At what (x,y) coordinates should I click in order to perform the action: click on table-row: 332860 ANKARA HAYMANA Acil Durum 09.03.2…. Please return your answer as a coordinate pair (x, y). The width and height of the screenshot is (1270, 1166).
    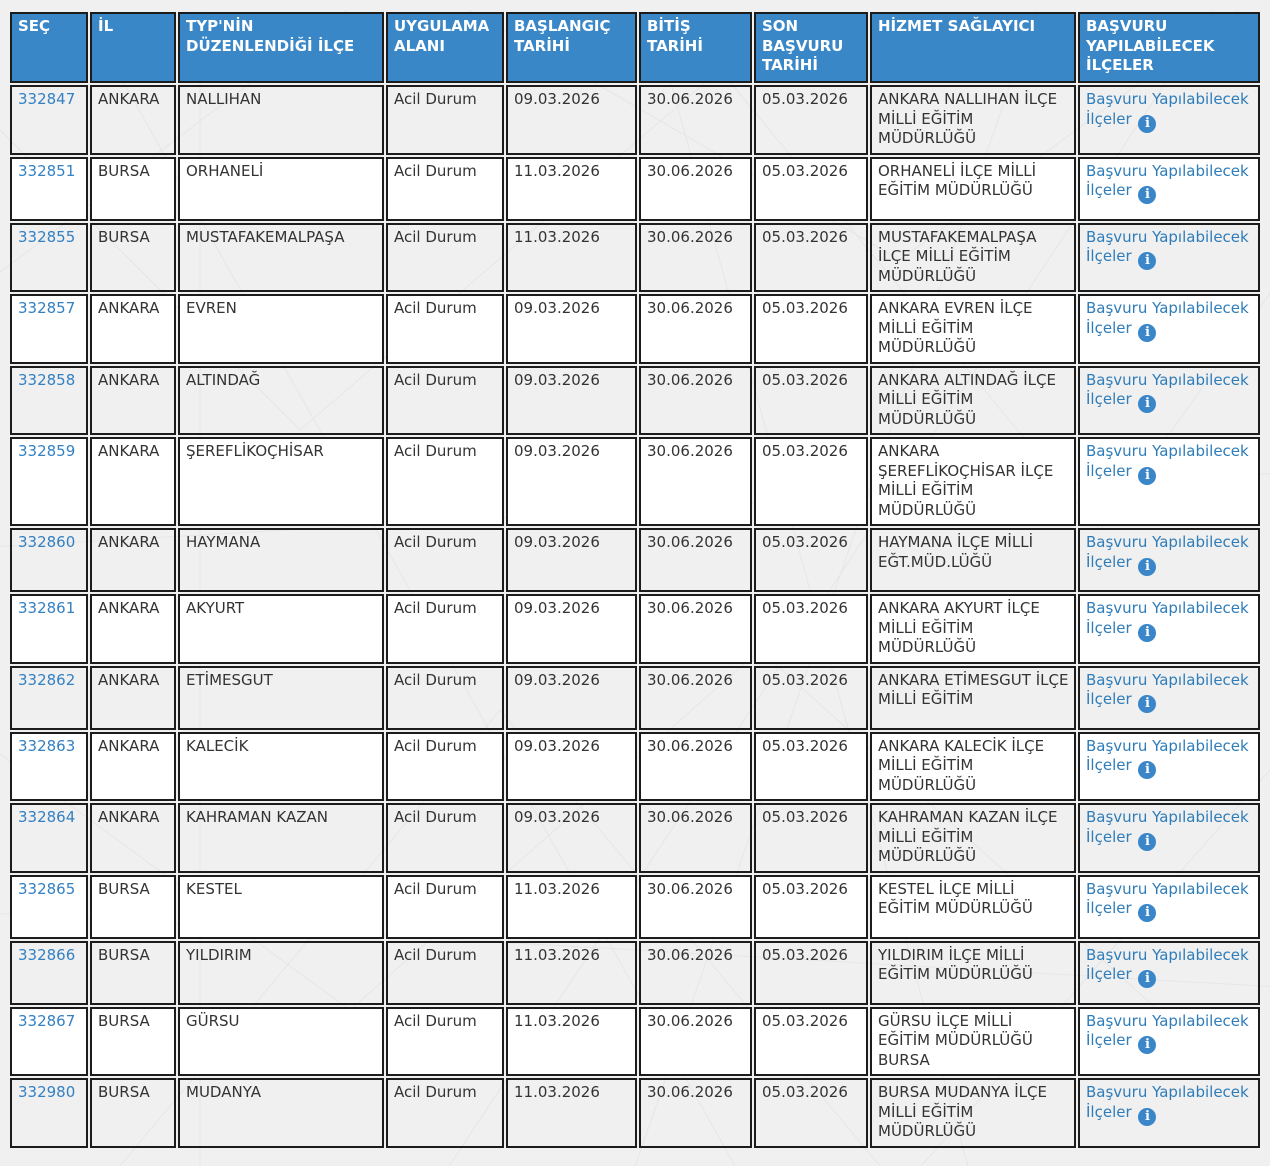
    Looking at the image, I should click on (635, 560).